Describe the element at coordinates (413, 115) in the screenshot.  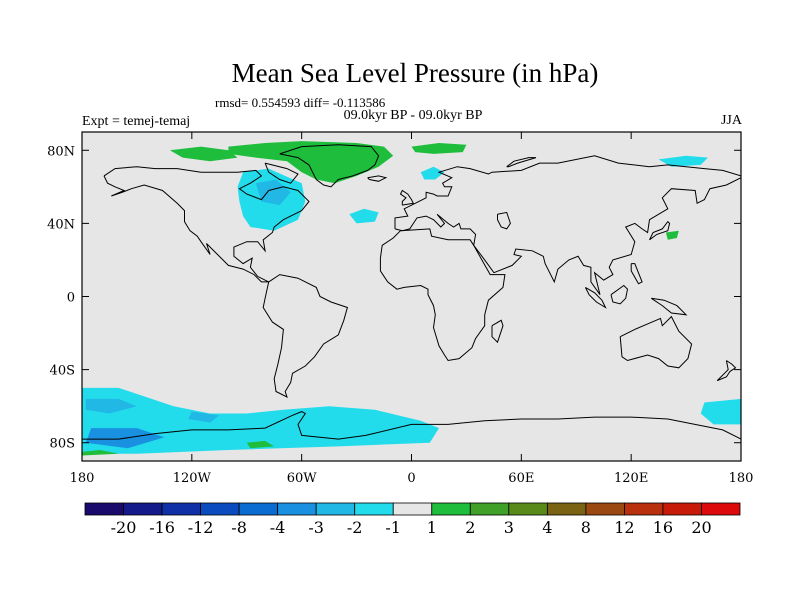
I see `period-label: 09.0kyr BP - 09.0kyr BP` at that location.